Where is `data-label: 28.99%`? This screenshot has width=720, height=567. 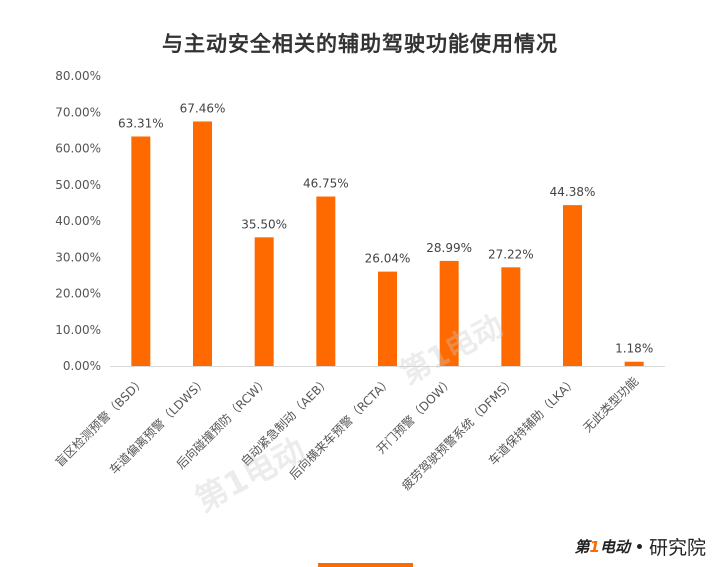 data-label: 28.99% is located at coordinates (449, 248).